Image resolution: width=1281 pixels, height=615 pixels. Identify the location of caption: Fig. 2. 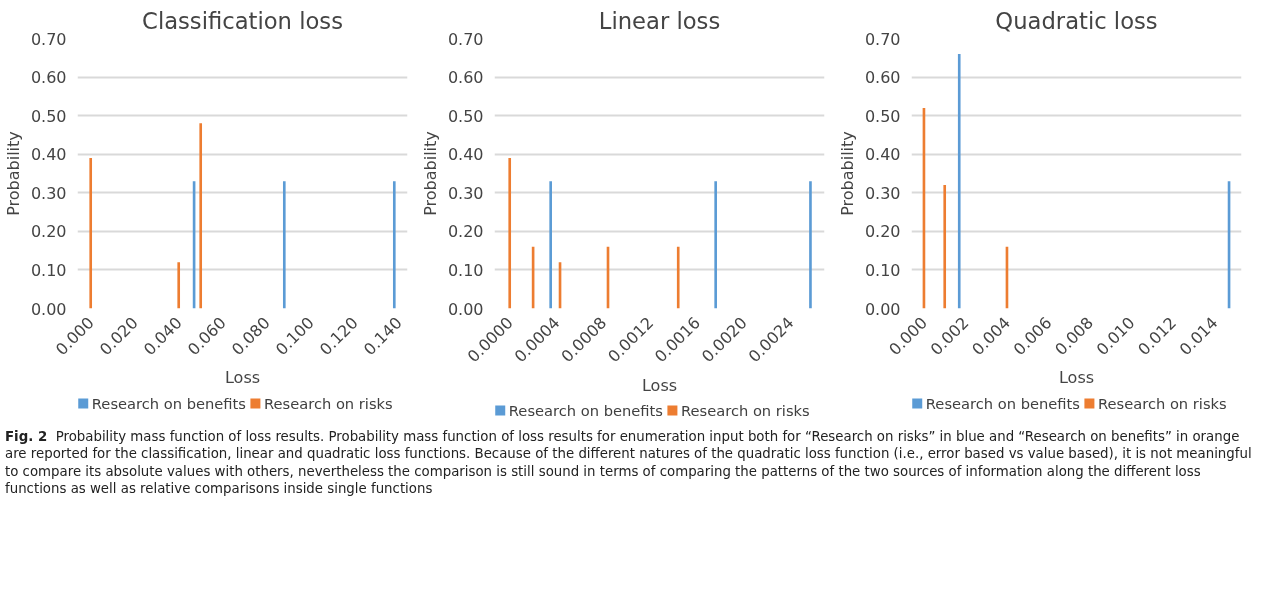
(26, 436).